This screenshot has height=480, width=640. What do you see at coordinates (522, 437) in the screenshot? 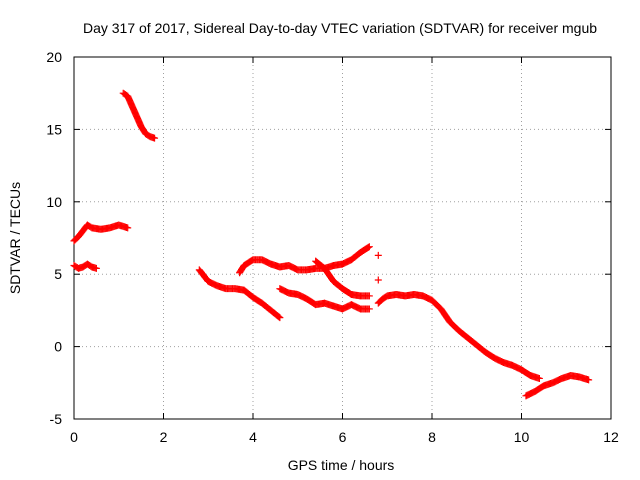
I see `x-tick-label: 10` at bounding box center [522, 437].